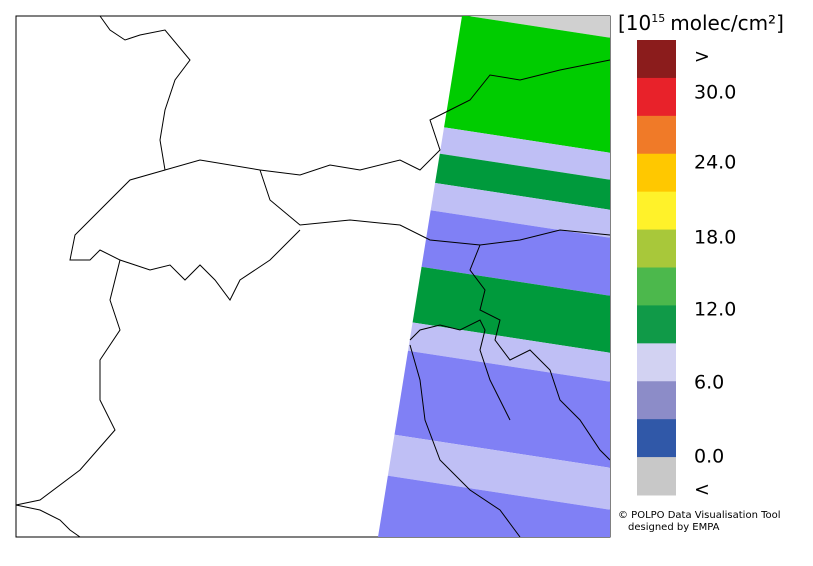  I want to click on colorbar-labels: >30.0 24.0 18.0 12.0 6.0 0.0 <, so click(715, 273).